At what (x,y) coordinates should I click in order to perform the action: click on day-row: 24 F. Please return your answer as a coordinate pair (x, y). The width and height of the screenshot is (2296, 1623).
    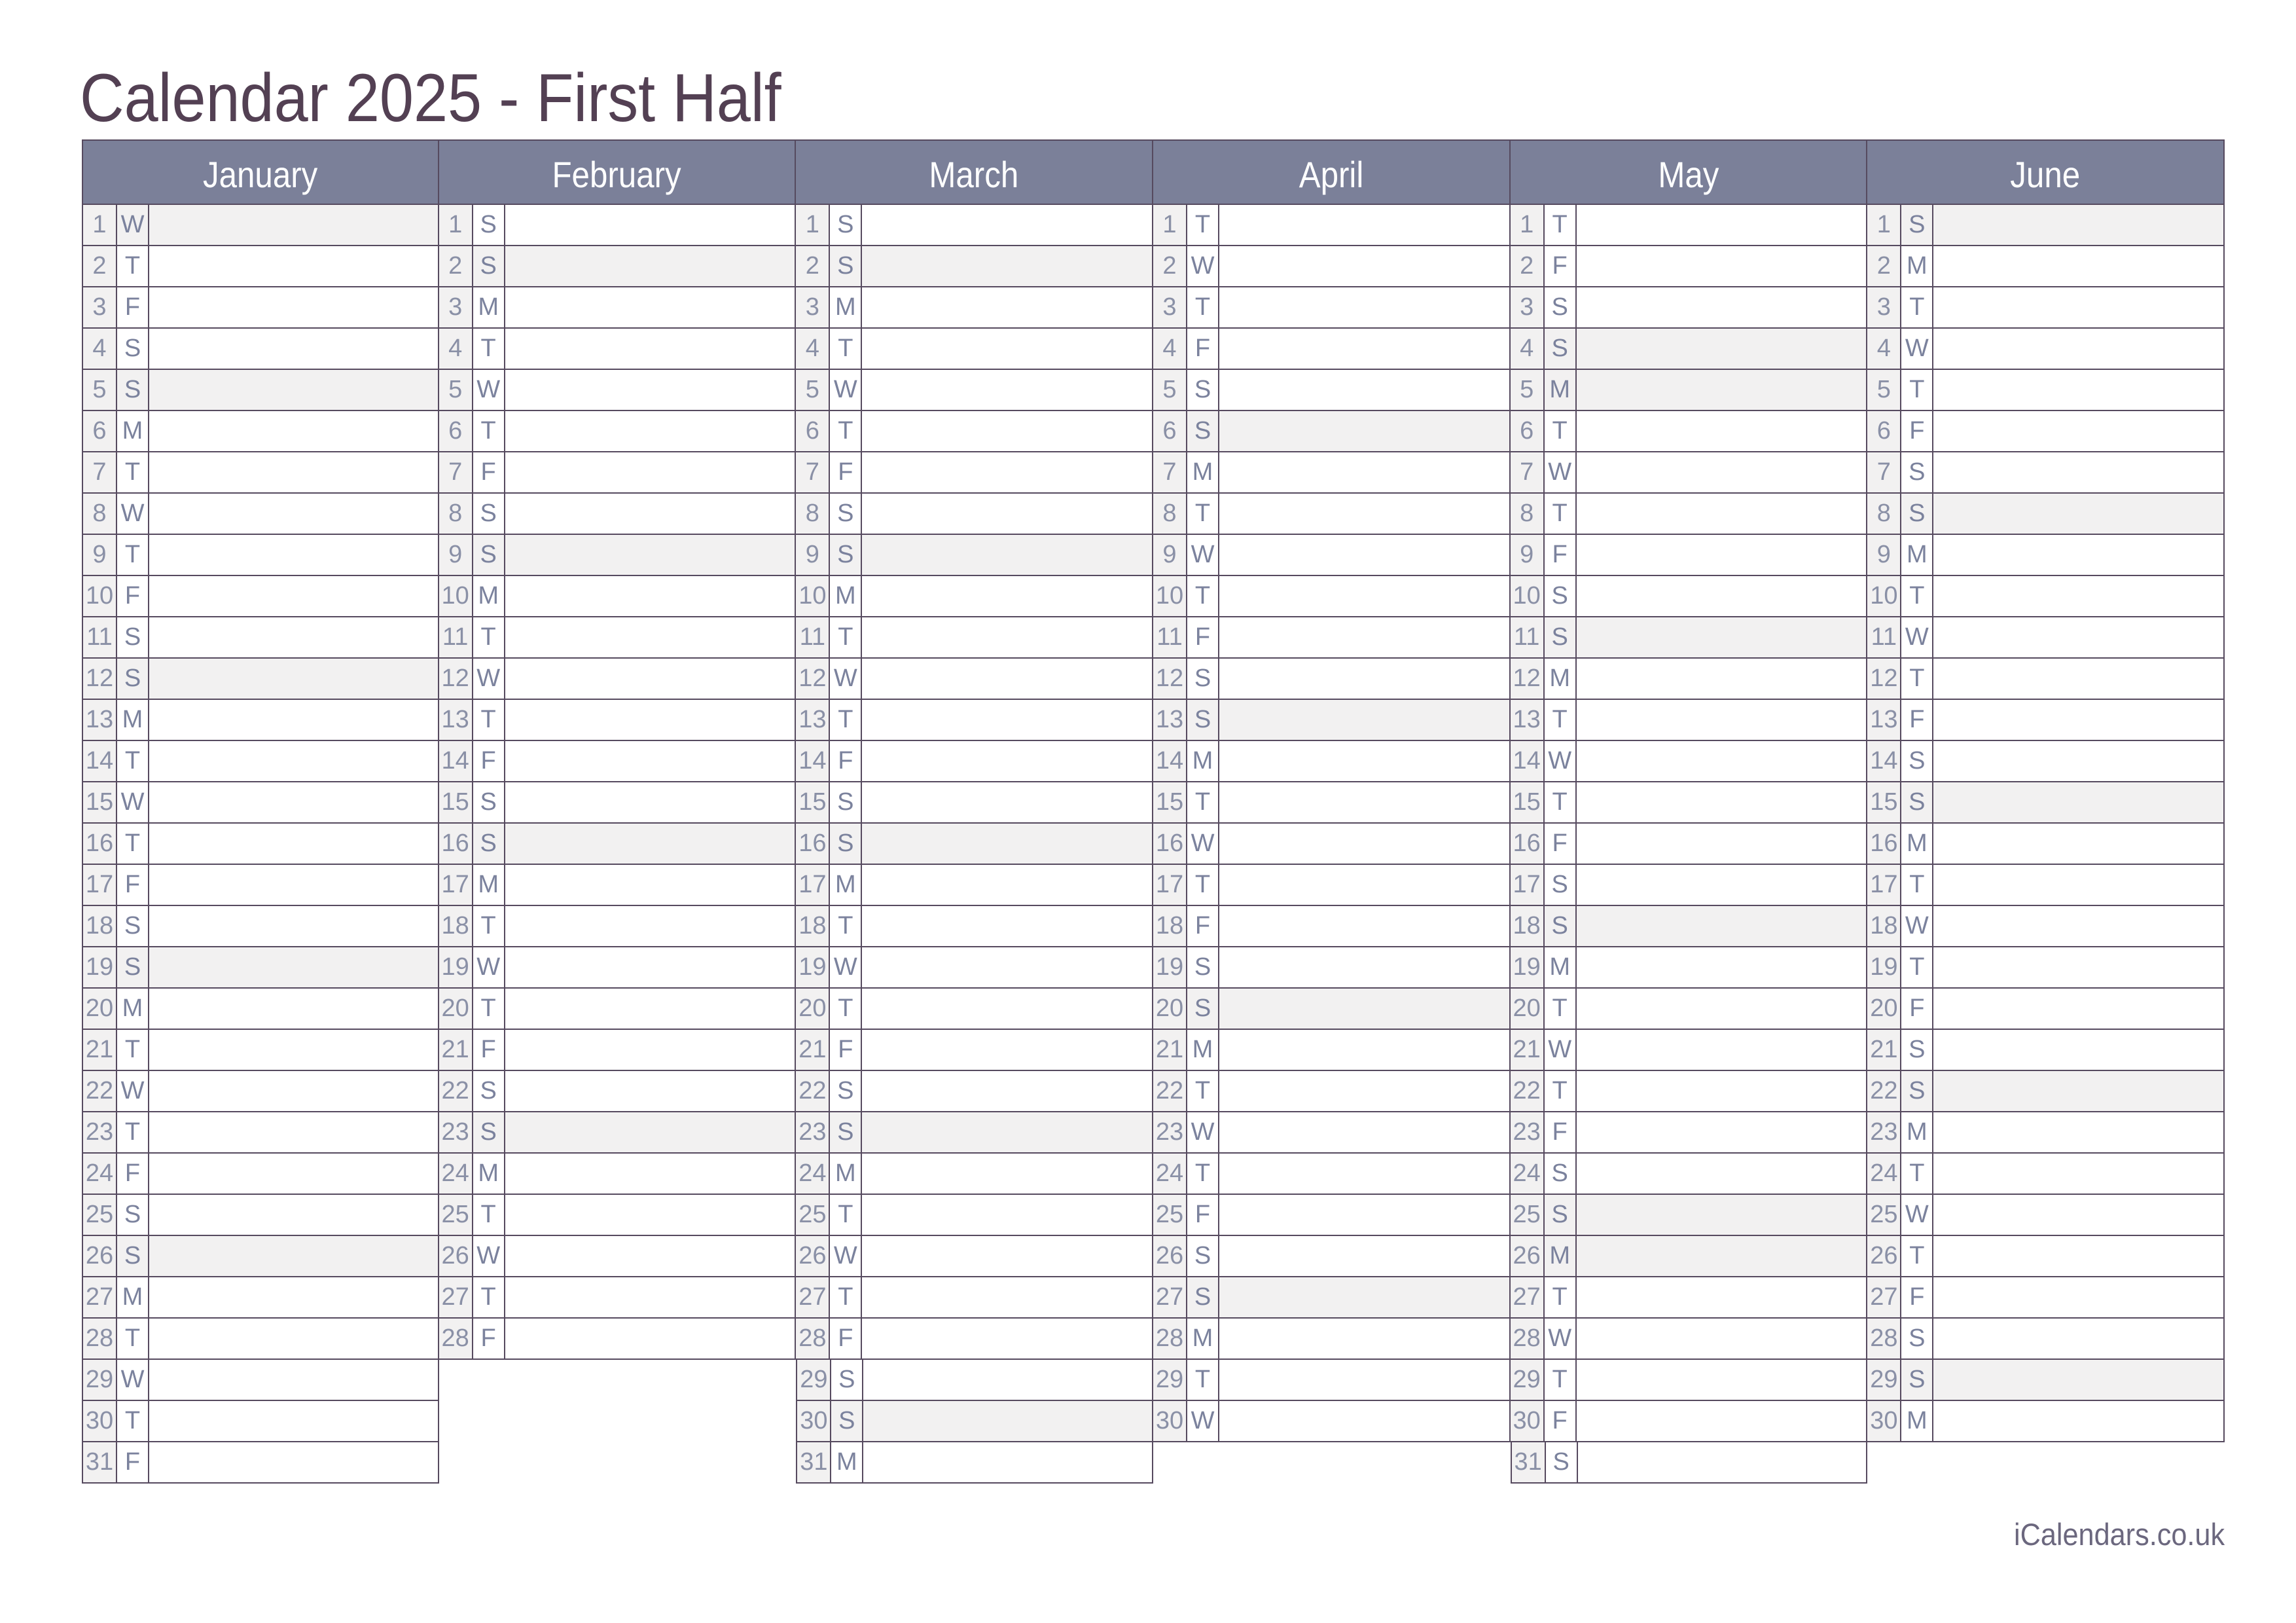
    Looking at the image, I should click on (260, 1174).